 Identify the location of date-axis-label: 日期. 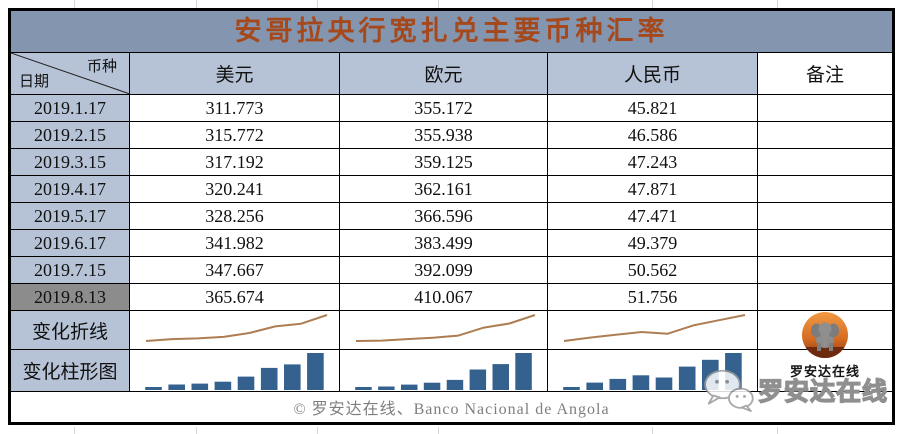
(34, 82).